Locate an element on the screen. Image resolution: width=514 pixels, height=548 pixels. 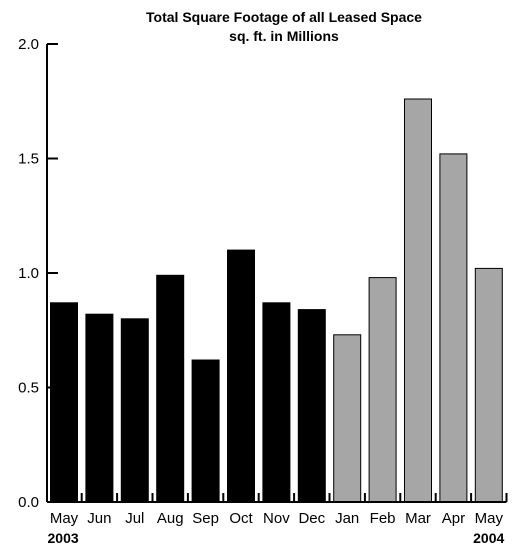
bar-dec-2003 is located at coordinates (311, 406).